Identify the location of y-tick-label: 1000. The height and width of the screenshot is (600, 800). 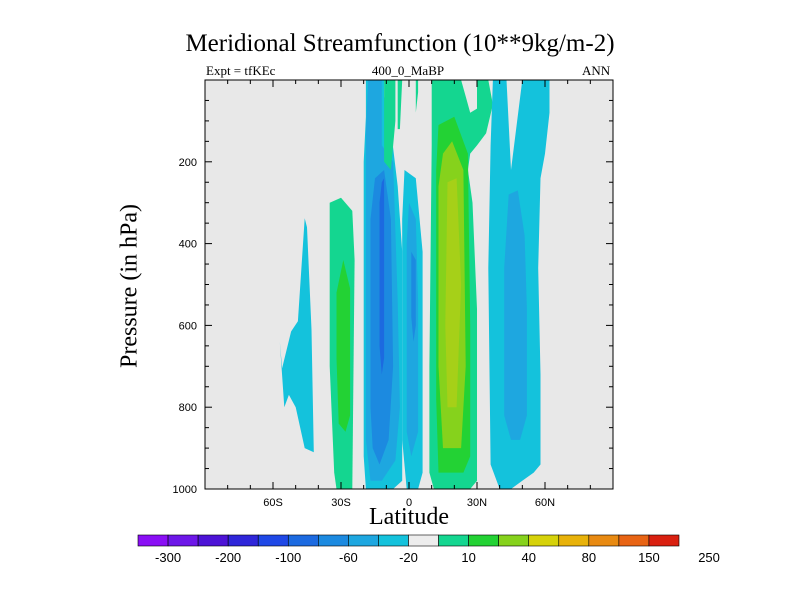
(185, 490).